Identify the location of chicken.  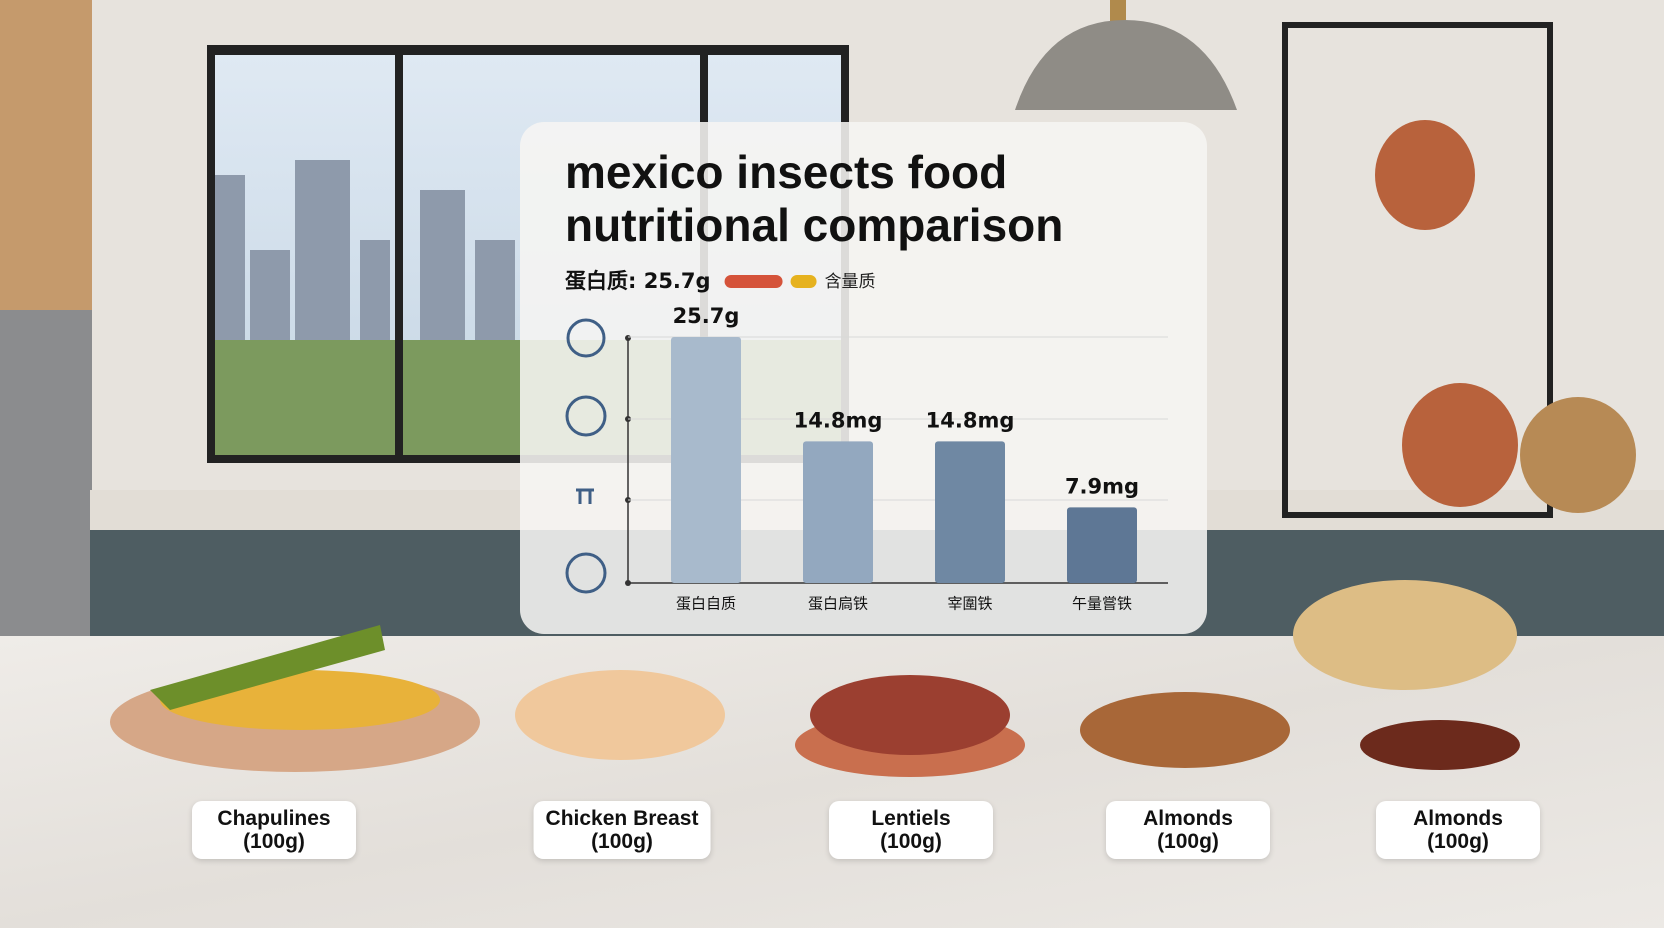
(620, 715).